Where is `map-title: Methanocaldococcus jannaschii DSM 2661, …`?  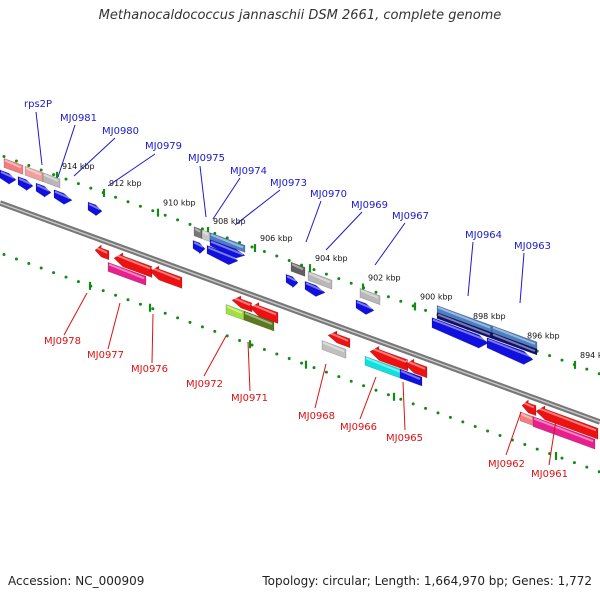
map-title: Methanocaldococcus jannaschii DSM 2661, … is located at coordinates (300, 15).